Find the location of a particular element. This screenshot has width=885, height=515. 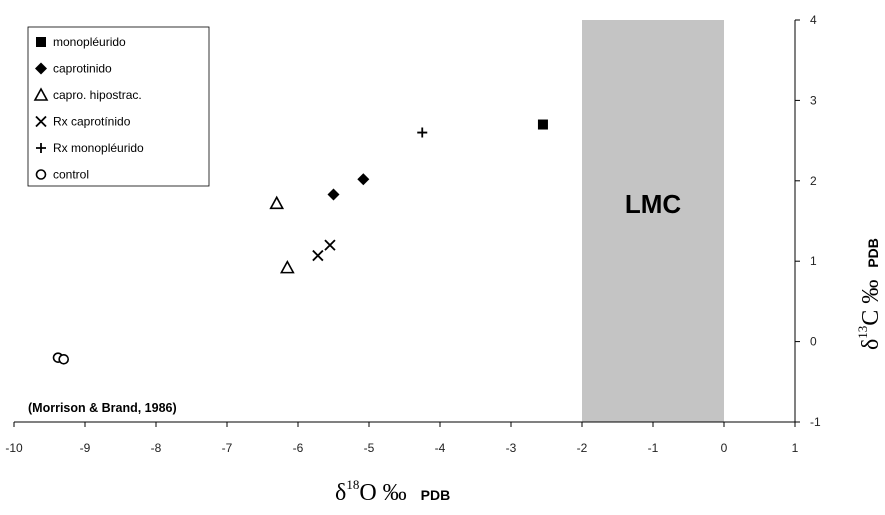

x-tick-label: -8 is located at coordinates (156, 448).